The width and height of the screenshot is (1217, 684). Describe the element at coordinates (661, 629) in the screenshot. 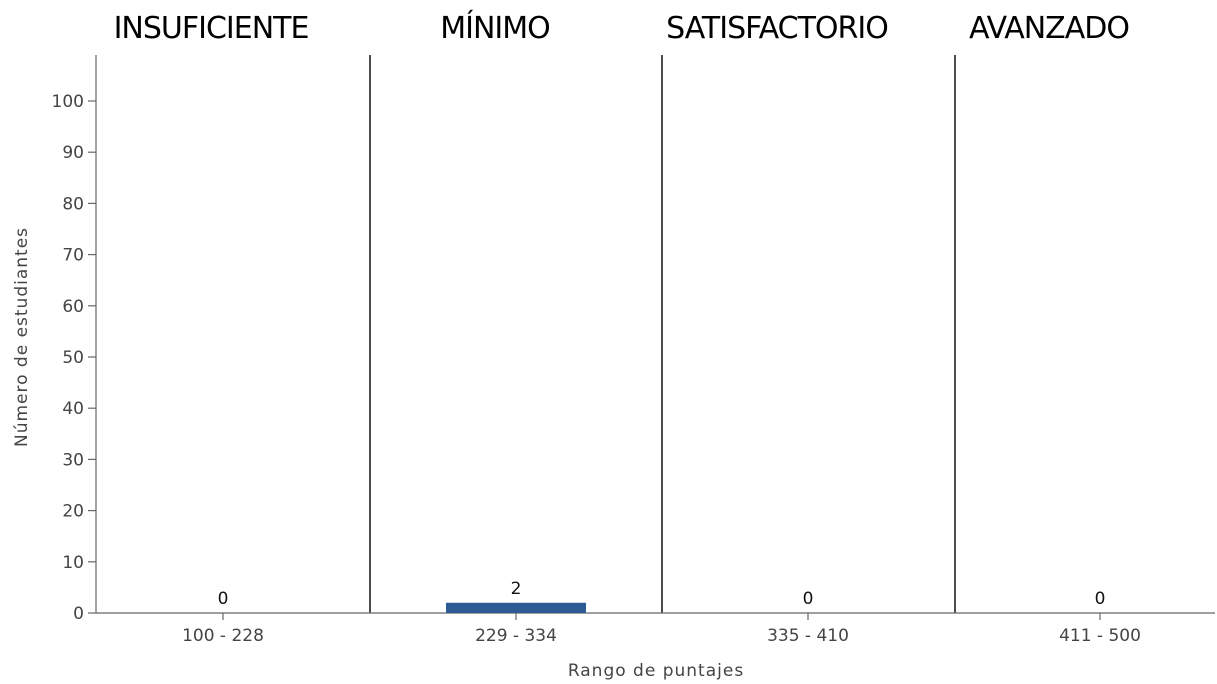

I see `x-ticks: 100 - 228 229 - 334 335 - 410 411 - 500` at that location.